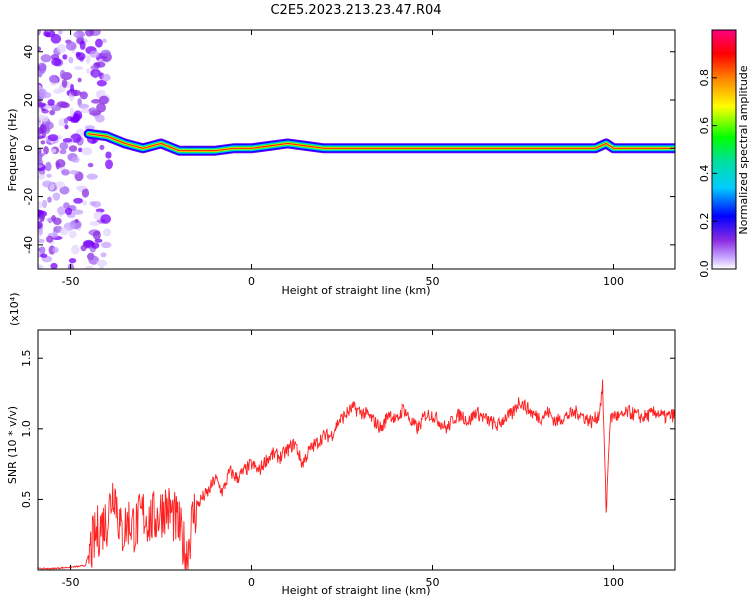 The image size is (750, 600). What do you see at coordinates (704, 174) in the screenshot?
I see `colorbar-tick-label: 0.4` at bounding box center [704, 174].